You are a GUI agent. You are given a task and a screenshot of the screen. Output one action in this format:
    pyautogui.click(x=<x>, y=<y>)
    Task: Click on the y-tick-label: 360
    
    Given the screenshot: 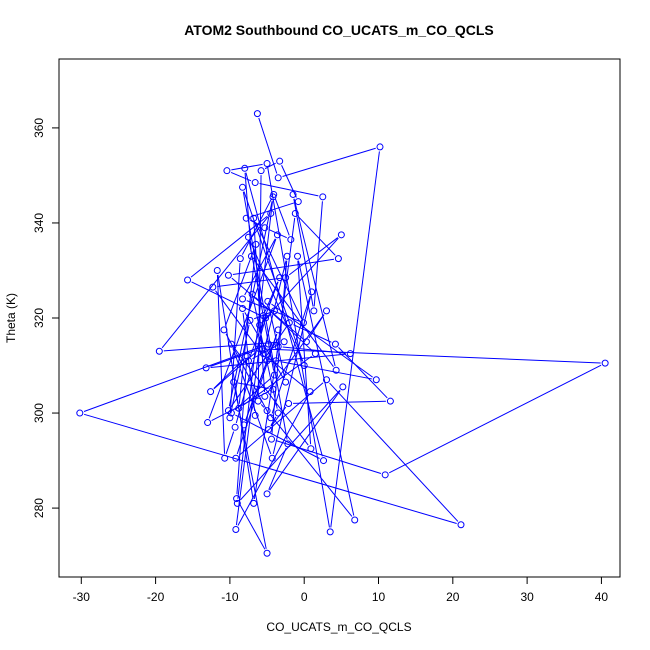 What is the action you would take?
    pyautogui.click(x=39, y=128)
    